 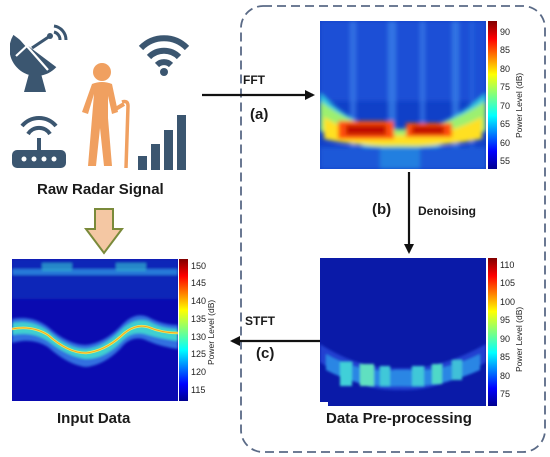 What do you see at coordinates (162, 142) in the screenshot?
I see `signal-bars-icon` at bounding box center [162, 142].